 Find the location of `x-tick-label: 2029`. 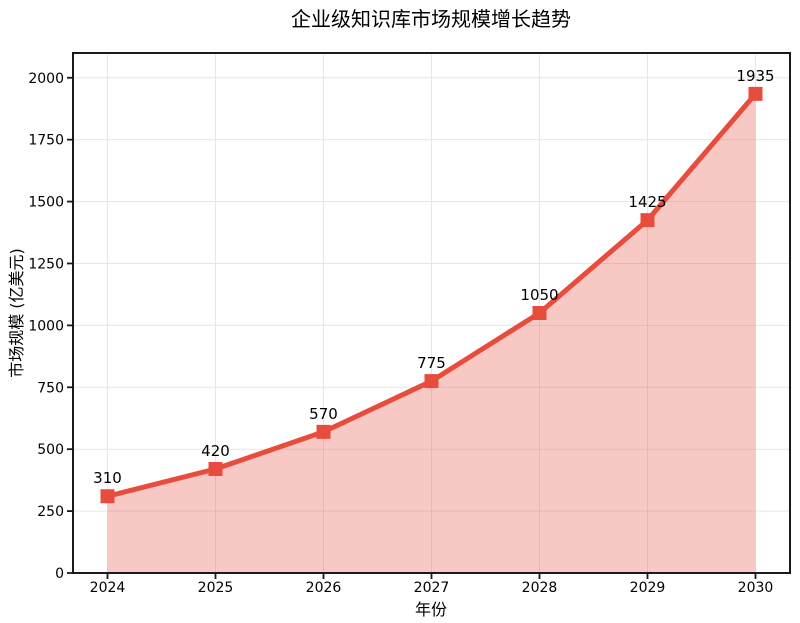

x-tick-label: 2029 is located at coordinates (648, 588).